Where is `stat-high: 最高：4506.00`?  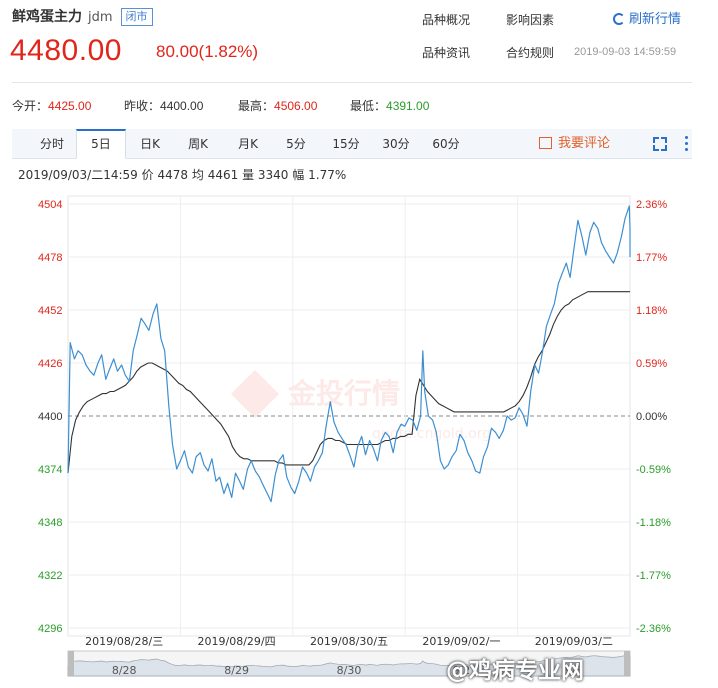
stat-high: 最高：4506.00 is located at coordinates (277, 105).